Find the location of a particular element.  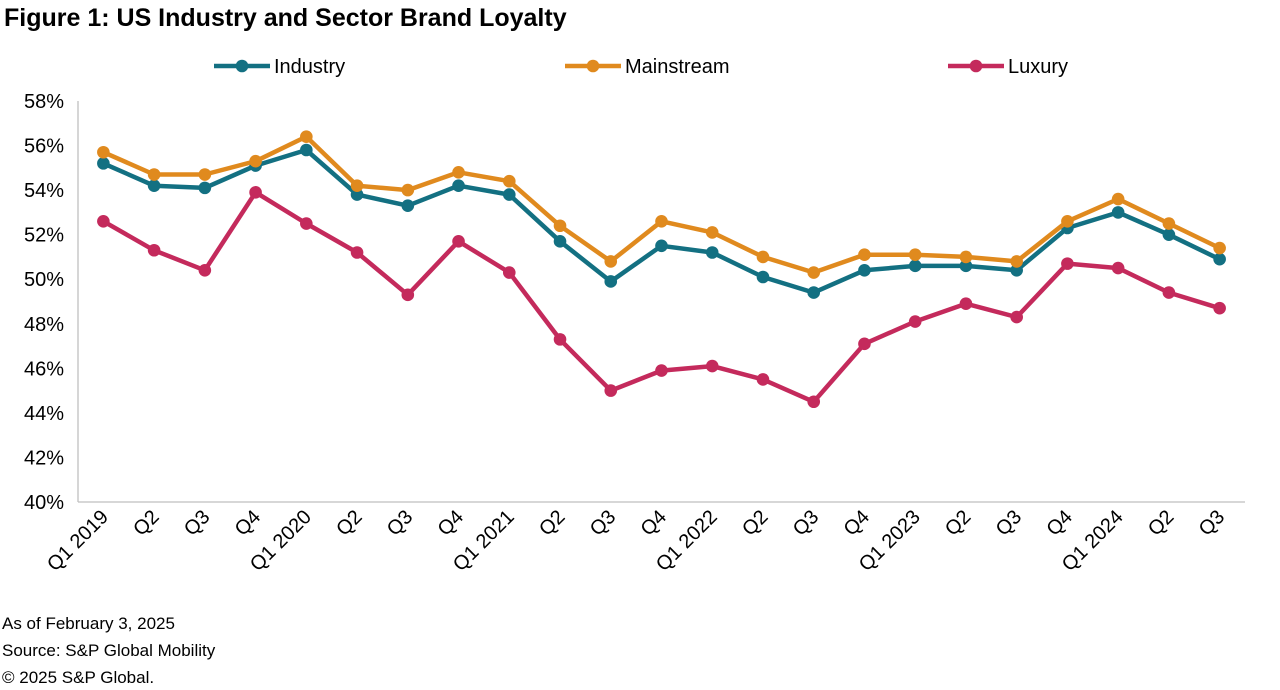

y-tick-label: 52% is located at coordinates (44, 236).